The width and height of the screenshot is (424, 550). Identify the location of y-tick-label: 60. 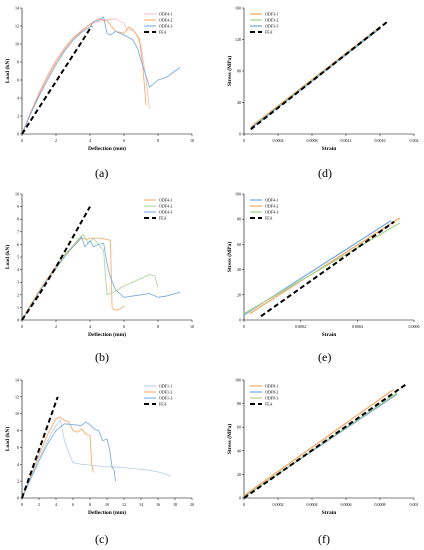
(239, 427).